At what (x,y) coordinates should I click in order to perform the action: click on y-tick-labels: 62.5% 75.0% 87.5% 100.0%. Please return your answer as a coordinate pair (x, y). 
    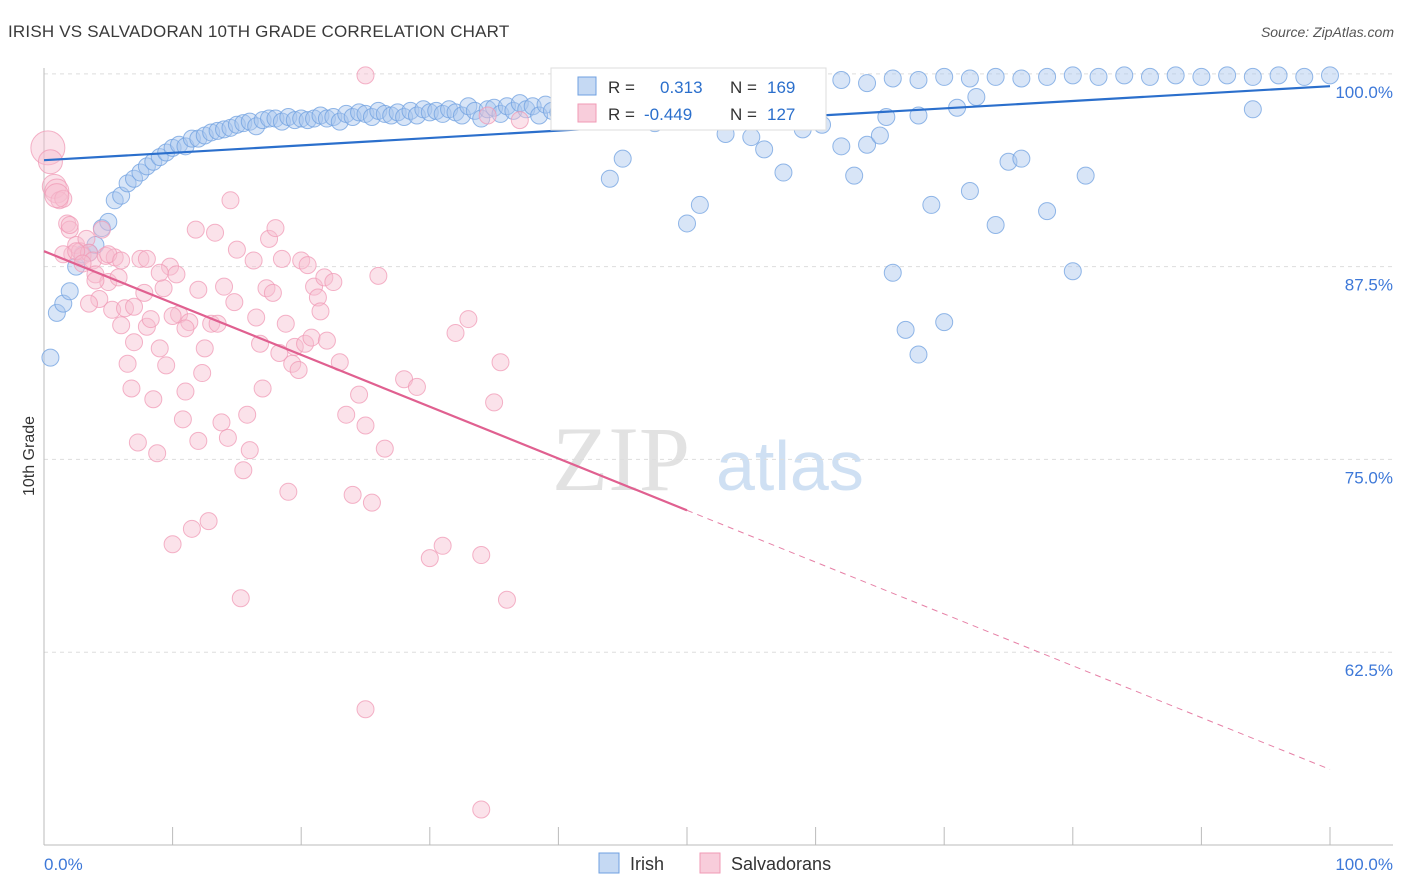
    Looking at the image, I should click on (1364, 381).